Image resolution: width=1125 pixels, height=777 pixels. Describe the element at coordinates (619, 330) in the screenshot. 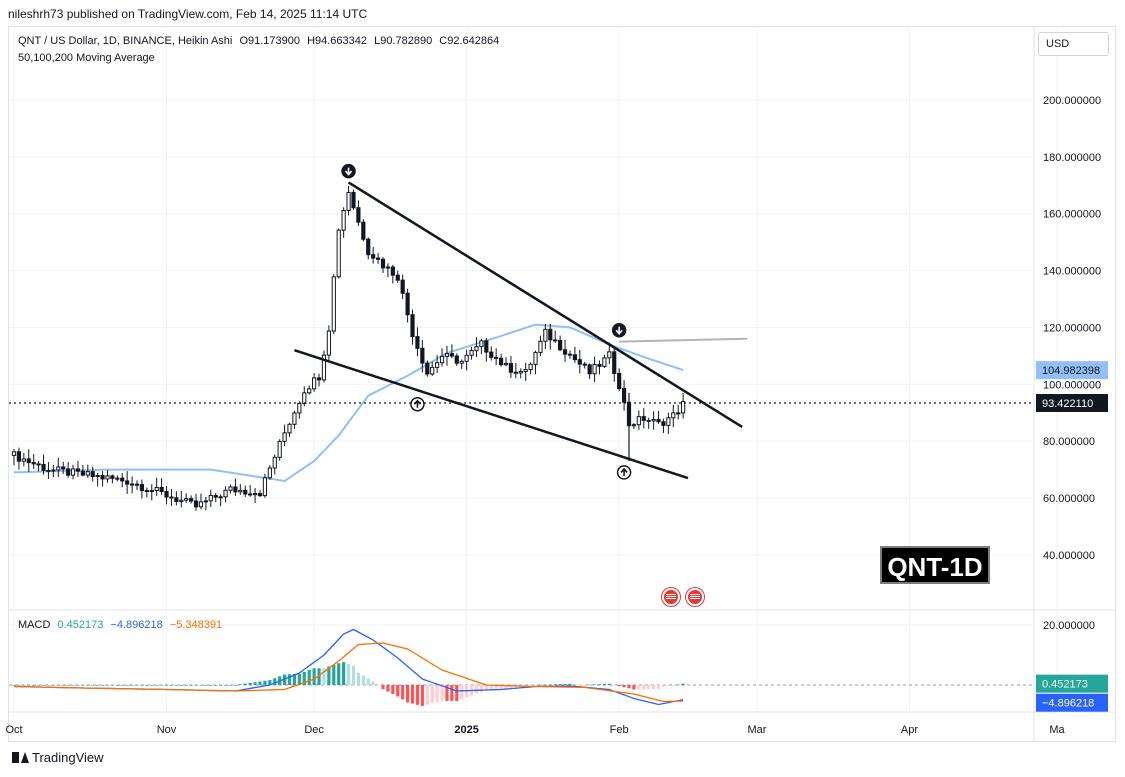

I see `arrow-down-icon` at that location.